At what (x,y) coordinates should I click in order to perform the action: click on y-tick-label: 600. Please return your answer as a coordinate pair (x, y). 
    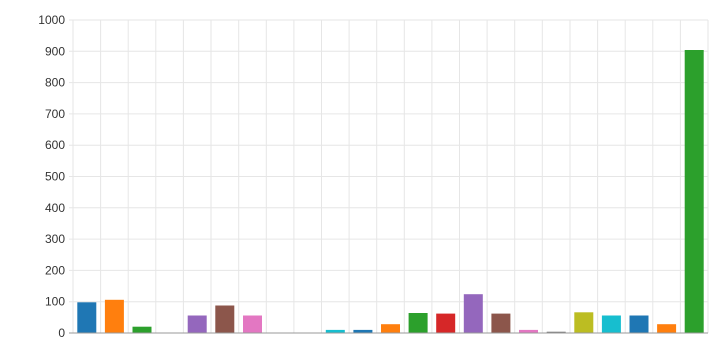
    Looking at the image, I should click on (55, 145).